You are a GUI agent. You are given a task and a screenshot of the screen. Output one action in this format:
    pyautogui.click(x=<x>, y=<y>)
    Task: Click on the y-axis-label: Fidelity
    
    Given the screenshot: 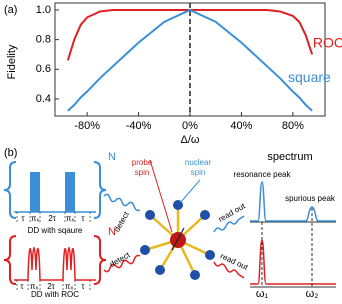 What is the action you would take?
    pyautogui.click(x=12, y=61)
    